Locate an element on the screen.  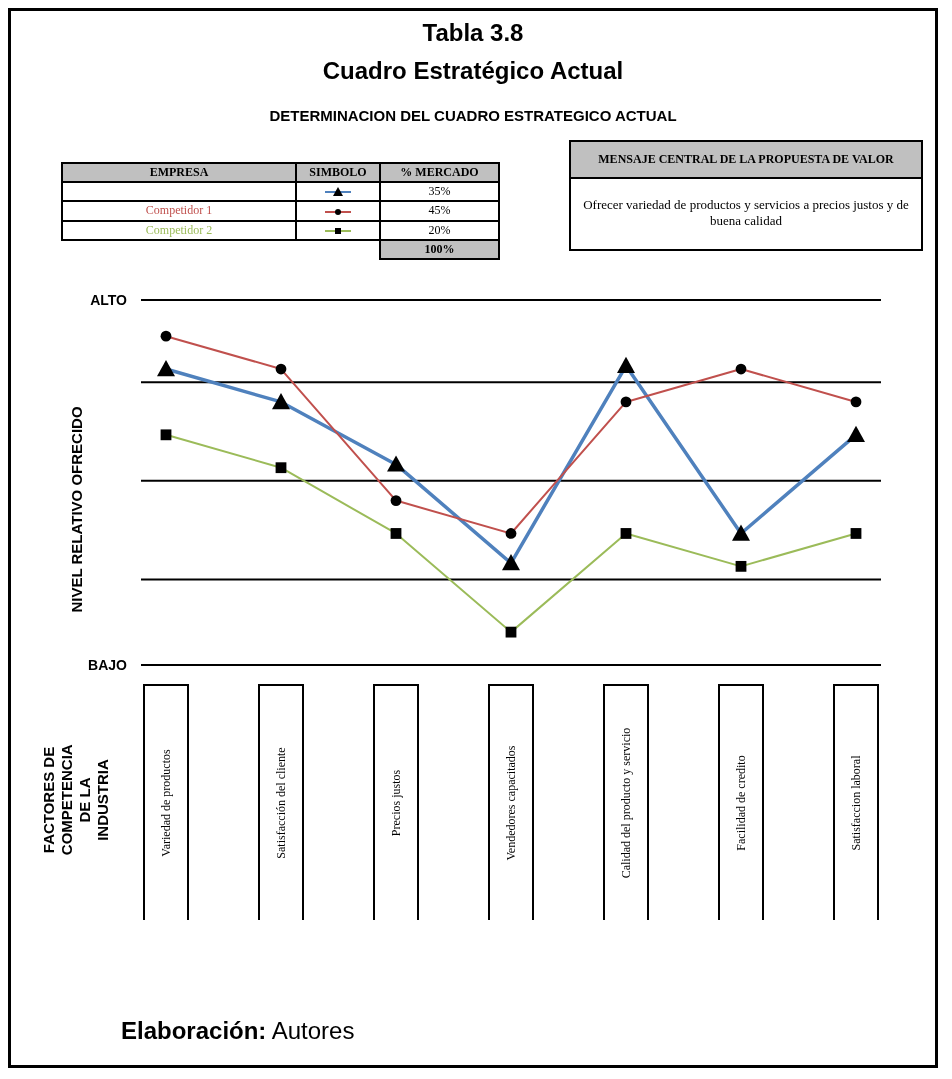
x-tick-label: Facilidad de credito is located at coordinates (741, 803).